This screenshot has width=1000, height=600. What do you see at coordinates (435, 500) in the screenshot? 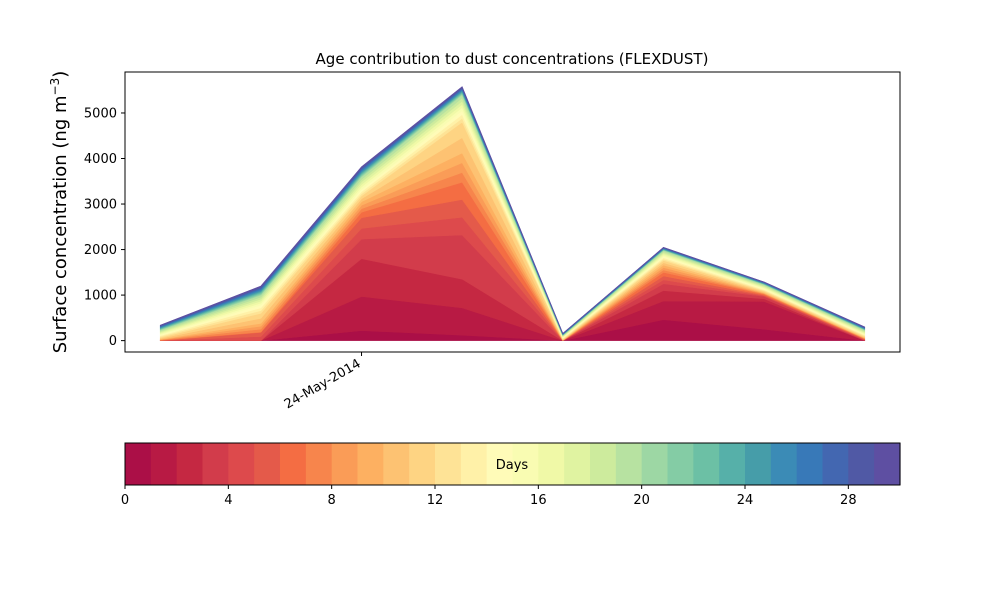
I see `colorbar-tick-label: 12` at bounding box center [435, 500].